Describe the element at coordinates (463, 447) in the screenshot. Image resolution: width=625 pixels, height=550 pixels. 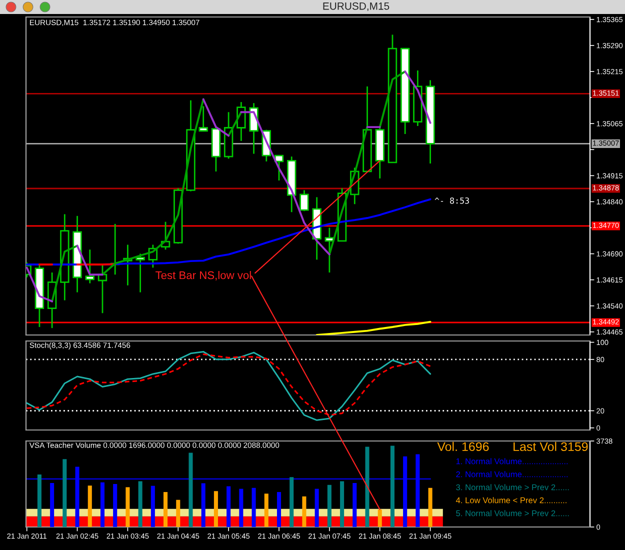
I see `annotation: Vol. 1696` at that location.